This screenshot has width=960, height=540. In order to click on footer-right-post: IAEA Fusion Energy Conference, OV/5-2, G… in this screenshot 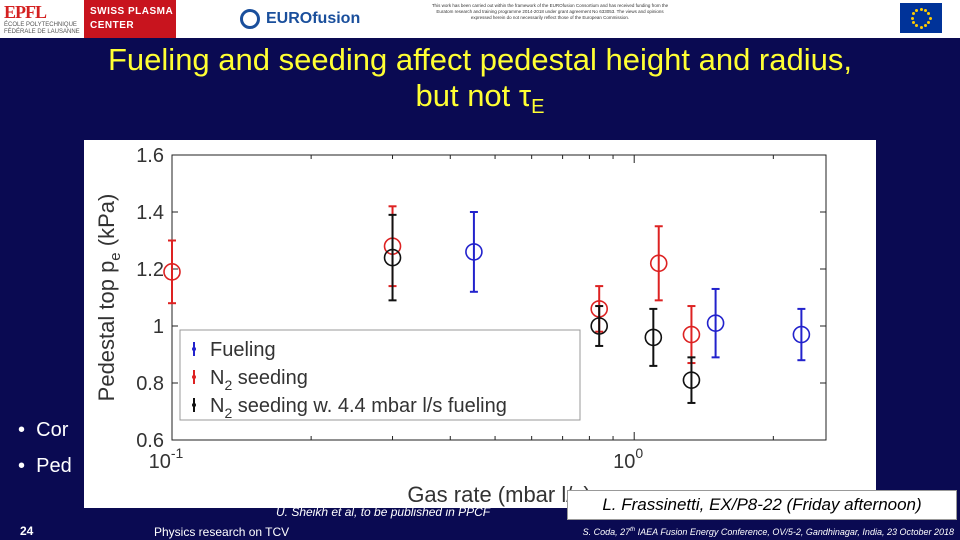, I will do `click(794, 532)`.